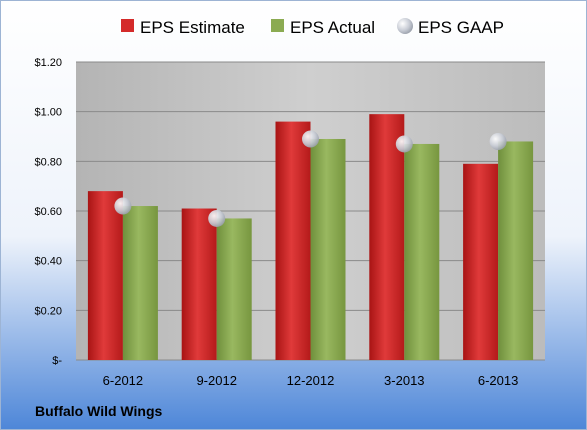 The image size is (587, 430). Describe the element at coordinates (123, 380) in the screenshot. I see `x-category-label: 6-2012` at that location.